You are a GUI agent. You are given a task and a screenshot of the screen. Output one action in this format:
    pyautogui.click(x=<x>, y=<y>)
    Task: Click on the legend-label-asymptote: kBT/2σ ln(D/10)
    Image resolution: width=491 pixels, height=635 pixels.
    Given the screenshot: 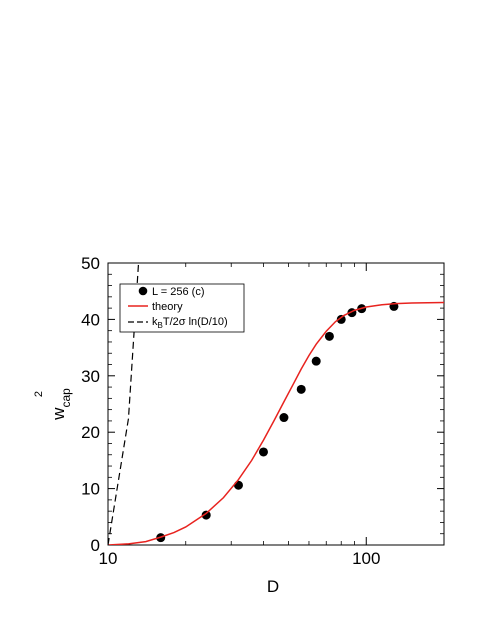 What is the action you would take?
    pyautogui.click(x=190, y=323)
    